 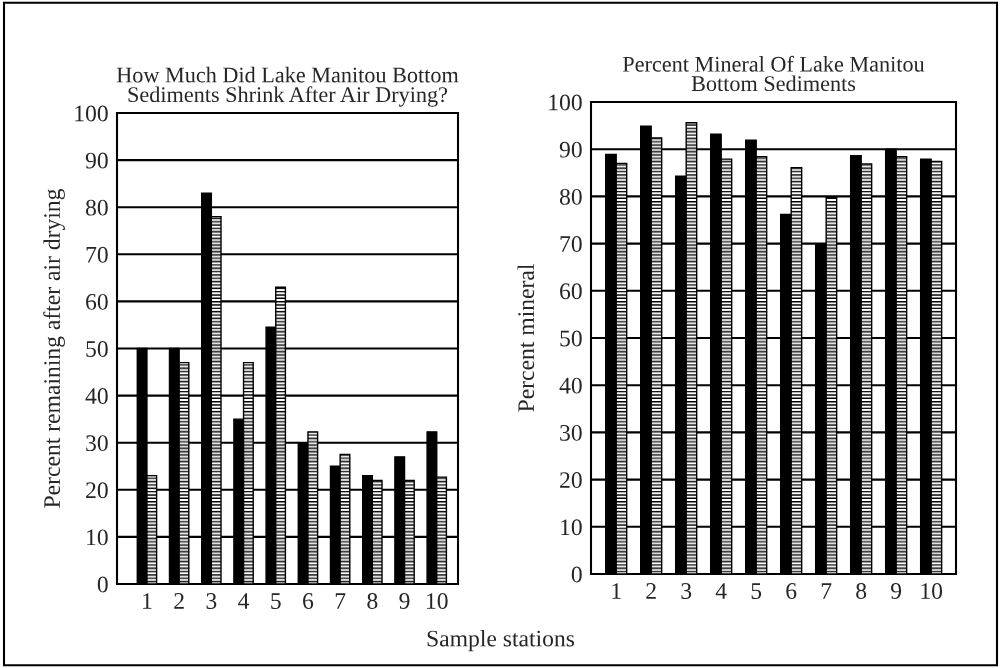 What do you see at coordinates (773, 73) in the screenshot?
I see `chart-title: Percent Mineral Of Lake Manitou Bottom Sediments` at bounding box center [773, 73].